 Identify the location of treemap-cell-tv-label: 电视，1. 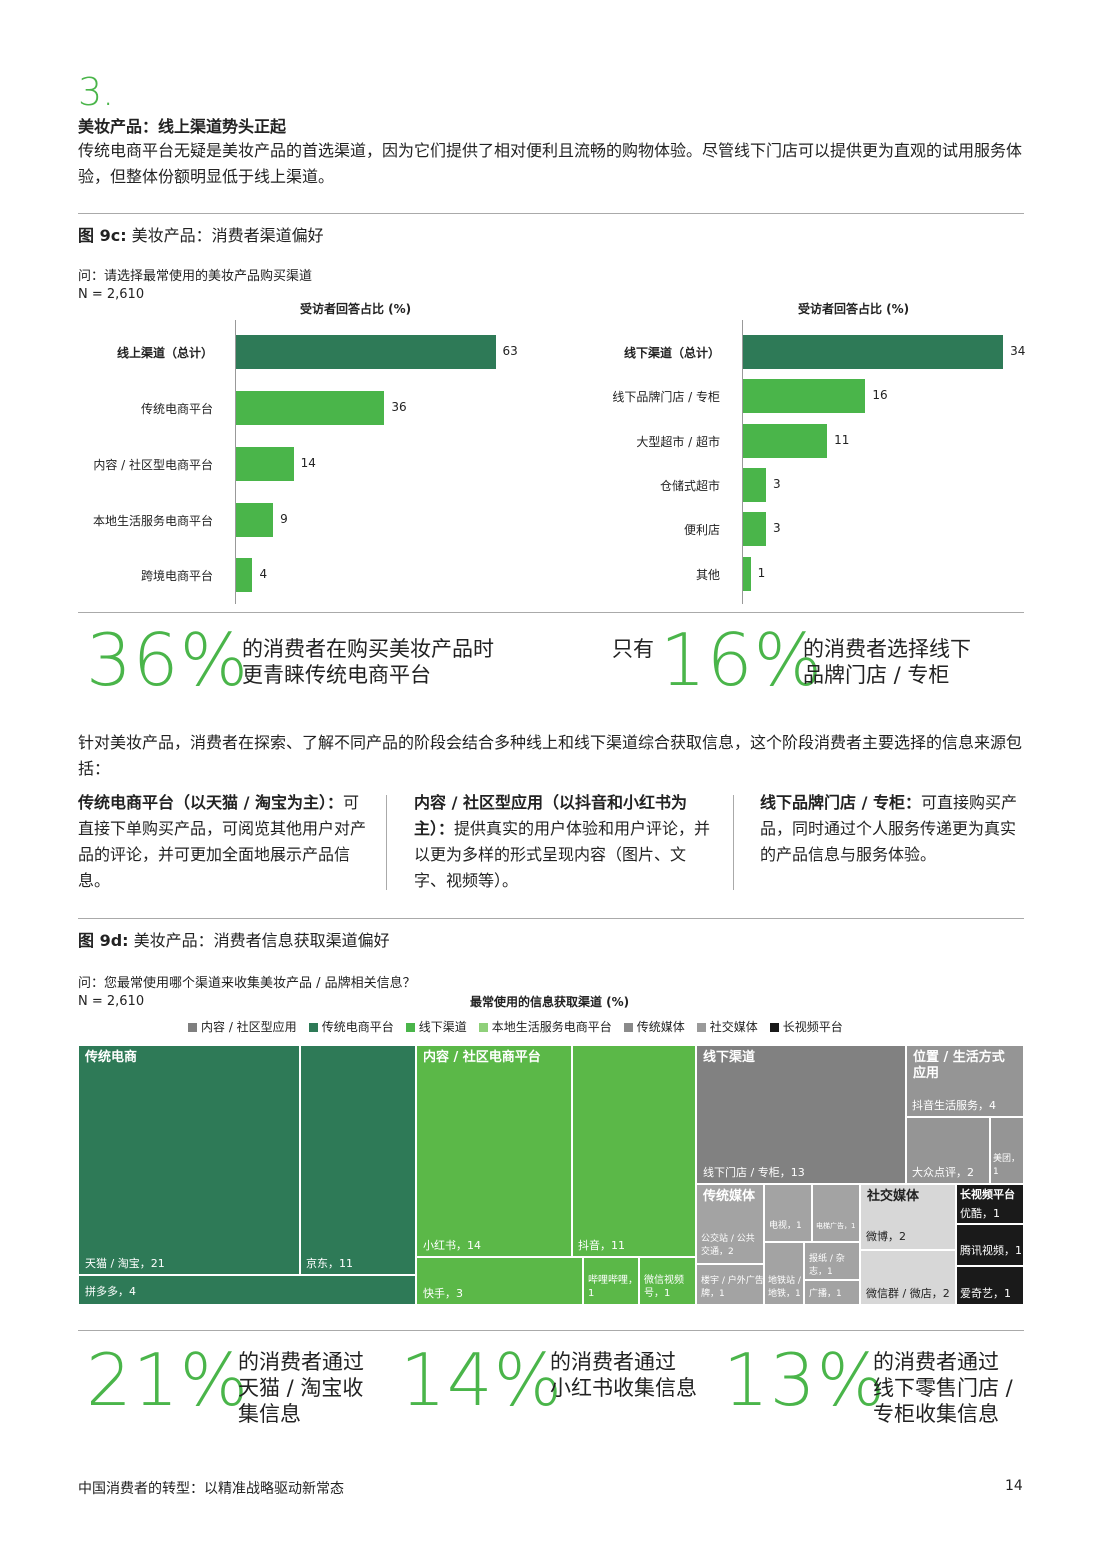
(785, 1226).